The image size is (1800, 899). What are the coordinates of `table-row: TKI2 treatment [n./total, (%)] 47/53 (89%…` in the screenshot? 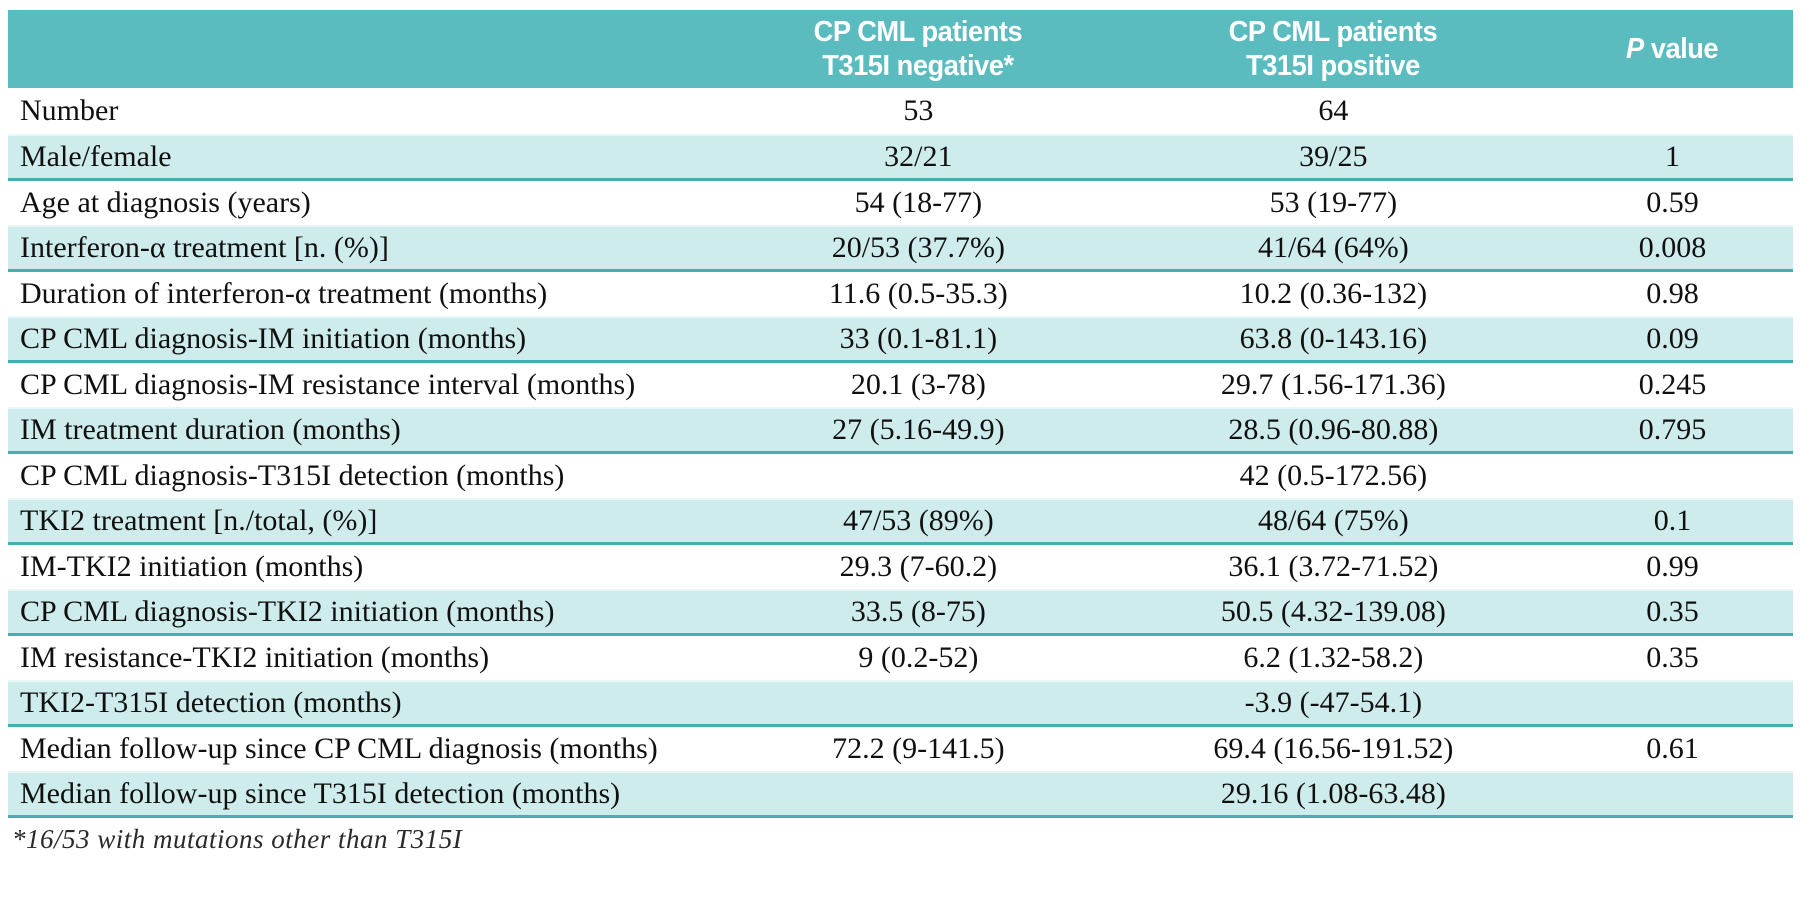 It's located at (900, 521).